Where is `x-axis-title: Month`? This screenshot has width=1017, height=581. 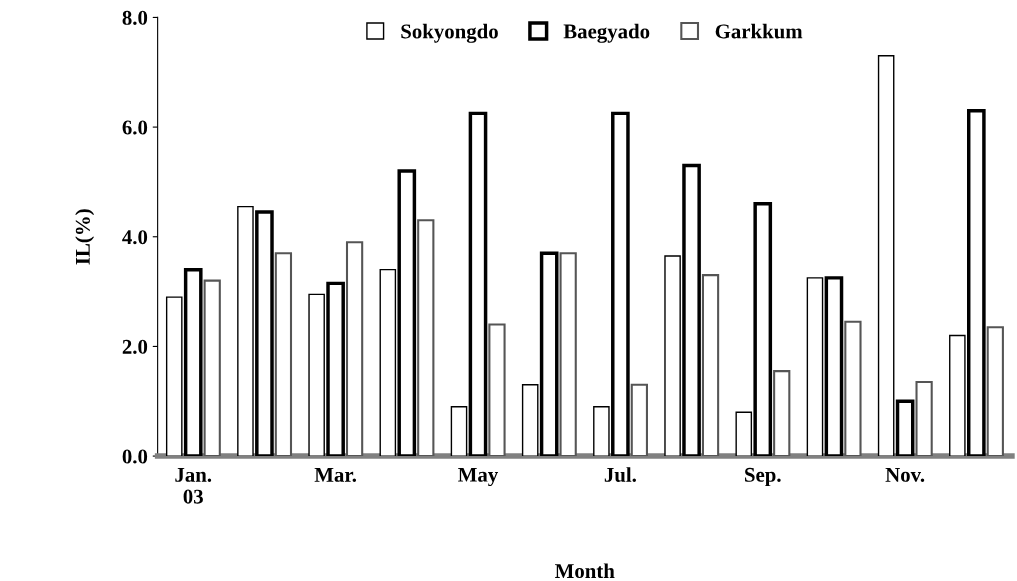
x-axis-title: Month is located at coordinates (585, 571).